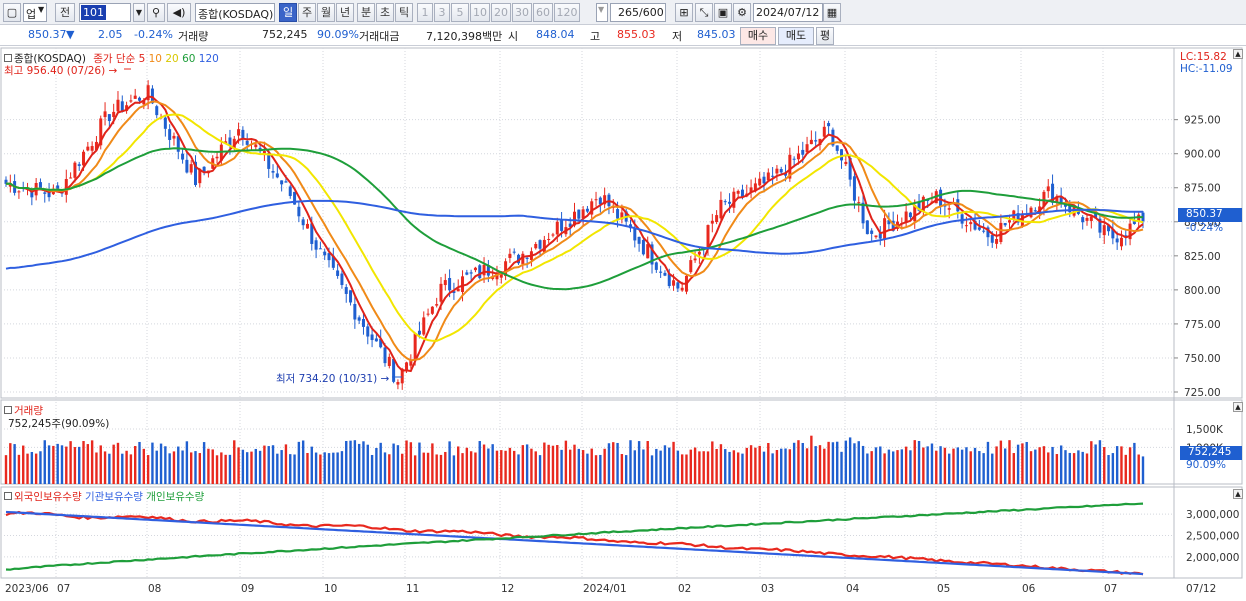 Image resolution: width=1246 pixels, height=601 pixels. I want to click on period-year: 년, so click(345, 12).